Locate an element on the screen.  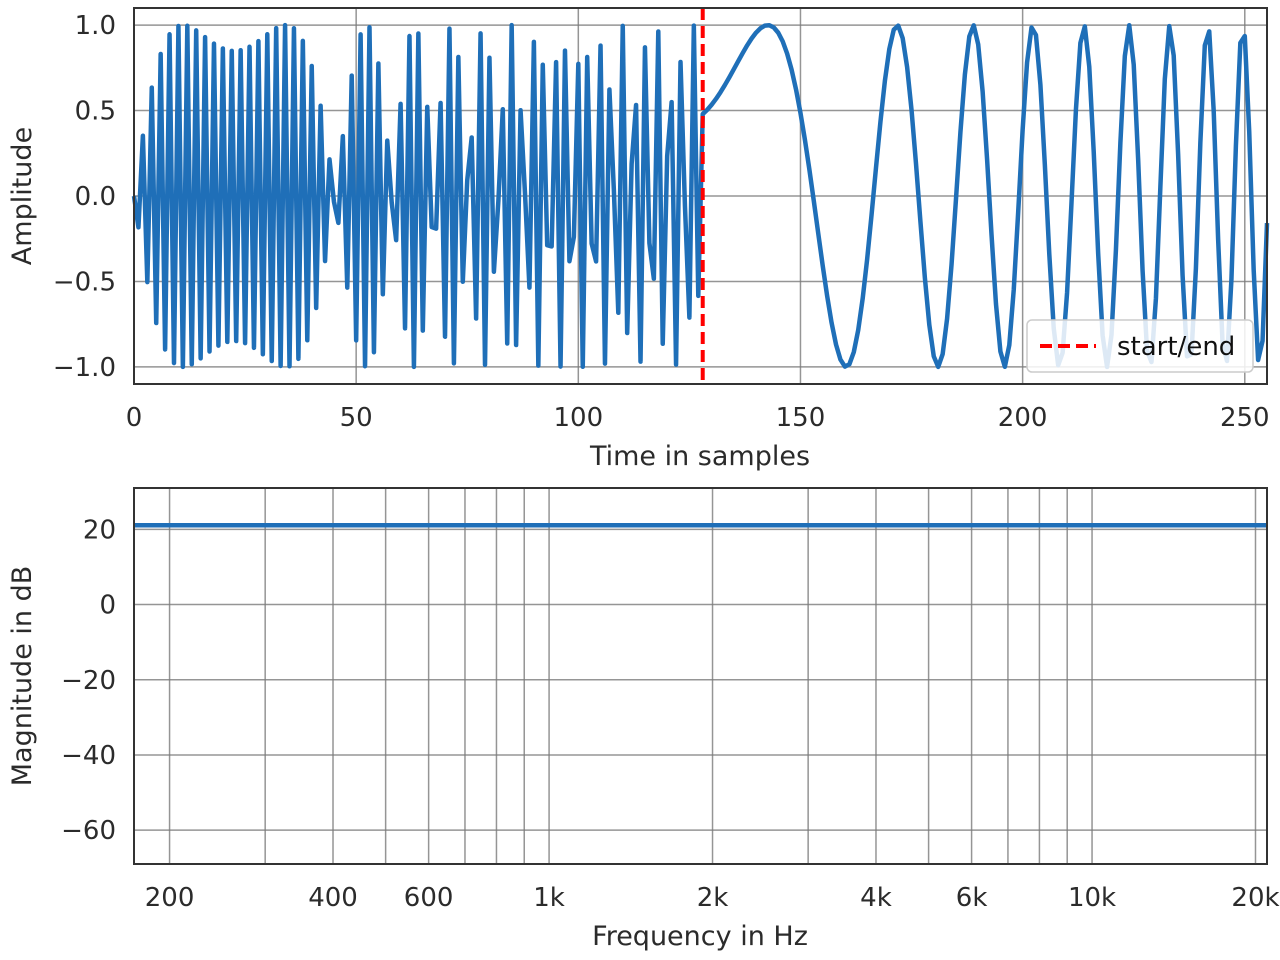
plot1-legend: start/end is located at coordinates (1140, 346).